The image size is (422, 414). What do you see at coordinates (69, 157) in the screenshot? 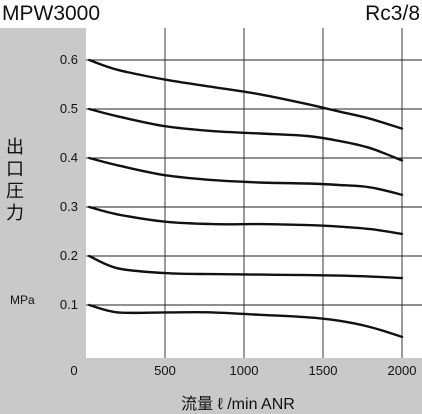
I see `y-tick-label: 0.4` at bounding box center [69, 157].